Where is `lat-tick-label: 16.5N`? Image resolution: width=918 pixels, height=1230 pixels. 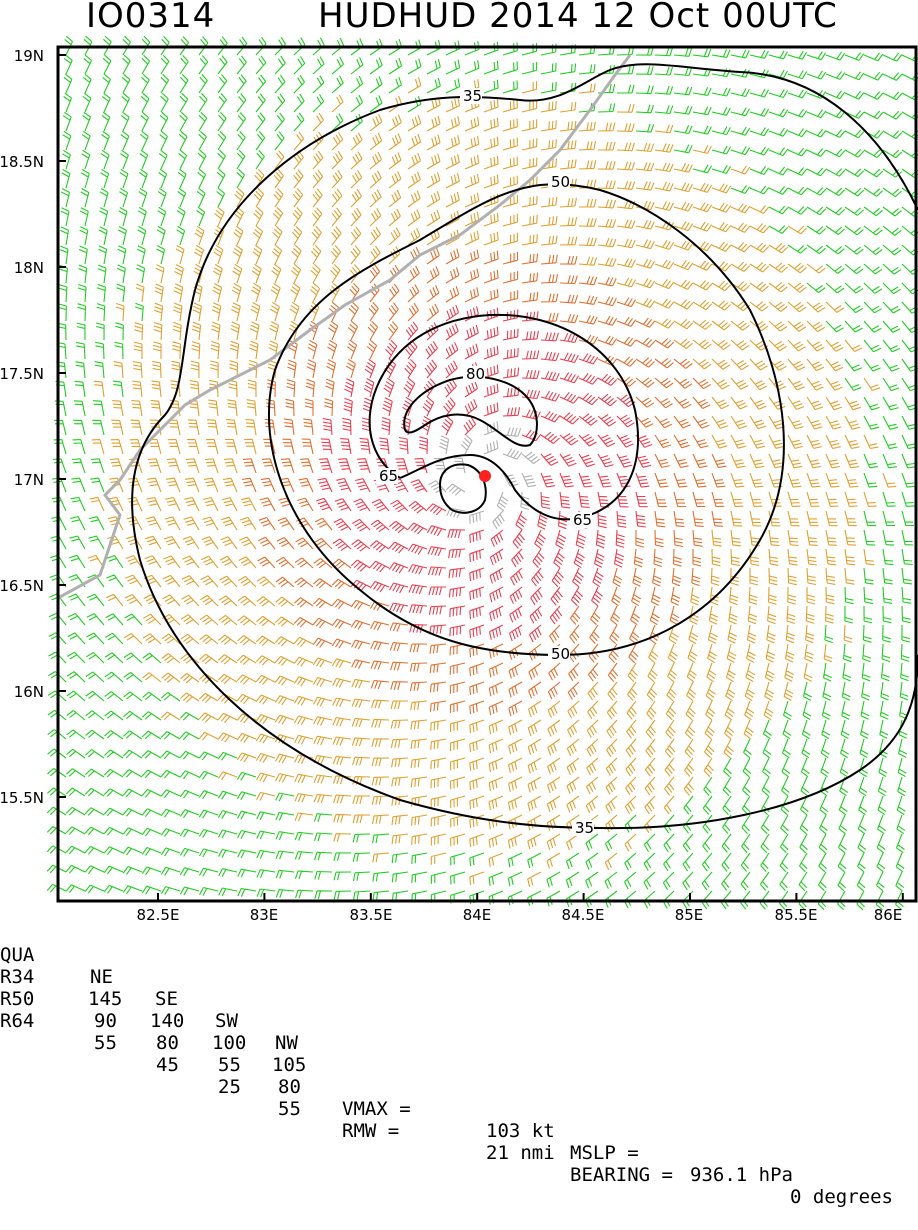 lat-tick-label: 16.5N is located at coordinates (22, 586).